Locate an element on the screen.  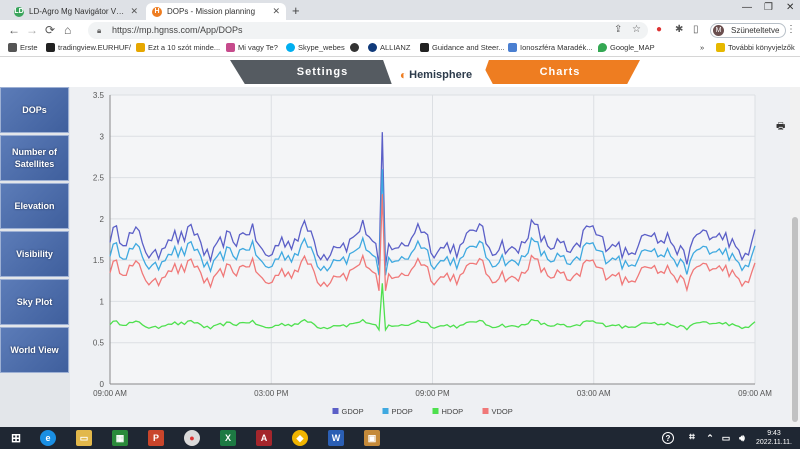
avatar: M is located at coordinates (718, 30).